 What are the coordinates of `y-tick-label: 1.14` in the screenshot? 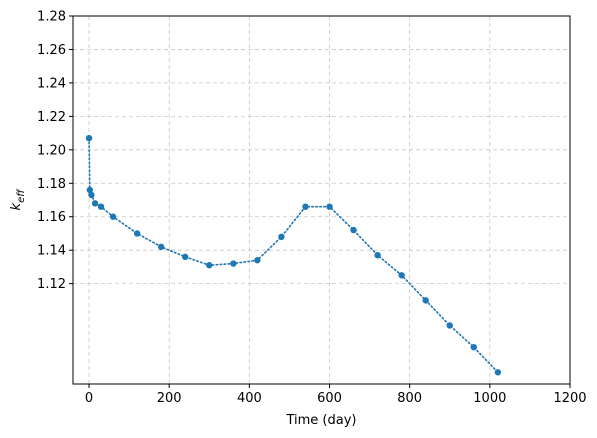 It's located at (51, 251).